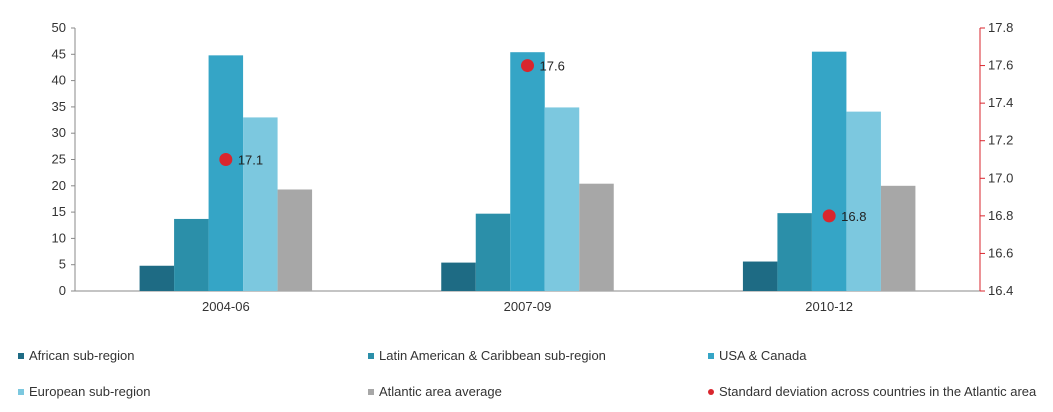 The height and width of the screenshot is (412, 1053). What do you see at coordinates (552, 66) in the screenshot?
I see `data-label: 17.6` at bounding box center [552, 66].